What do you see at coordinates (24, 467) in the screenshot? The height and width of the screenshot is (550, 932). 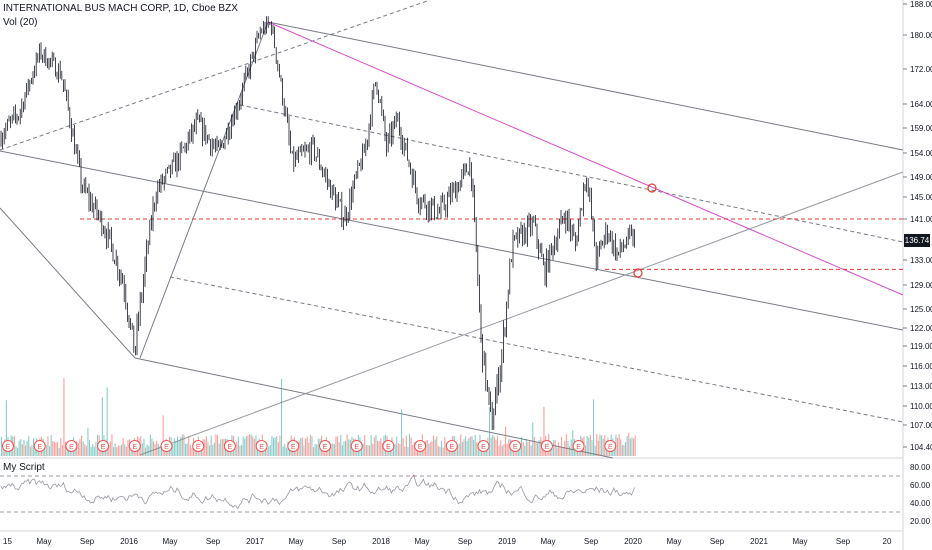 I see `indicator-title: My Script` at bounding box center [24, 467].